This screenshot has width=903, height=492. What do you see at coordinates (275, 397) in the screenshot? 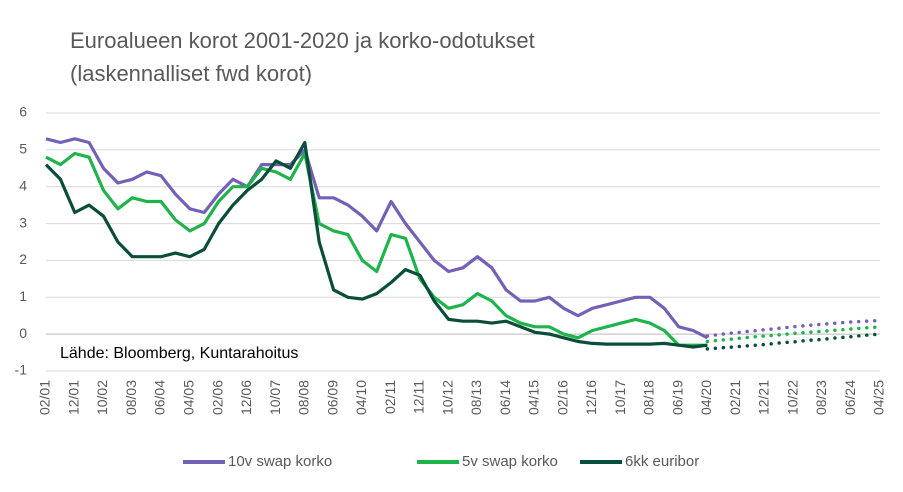
I see `x-tick-label: 10/07` at bounding box center [275, 397].